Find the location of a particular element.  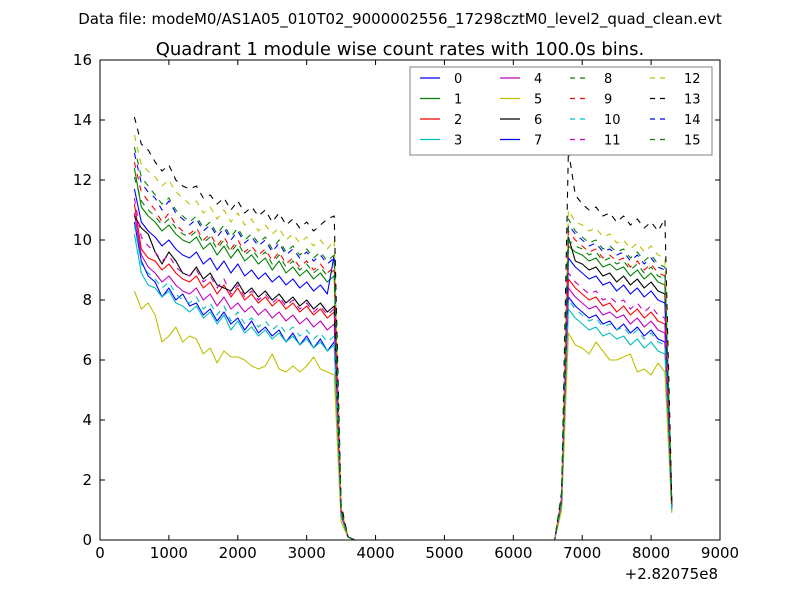

legend-label-15: 15 is located at coordinates (692, 141).